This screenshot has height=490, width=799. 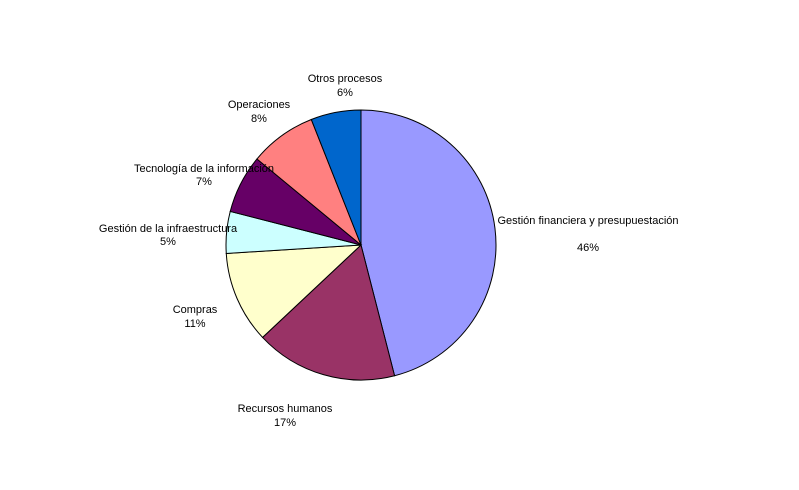 What do you see at coordinates (345, 79) in the screenshot?
I see `slice-label: Otros procesos` at bounding box center [345, 79].